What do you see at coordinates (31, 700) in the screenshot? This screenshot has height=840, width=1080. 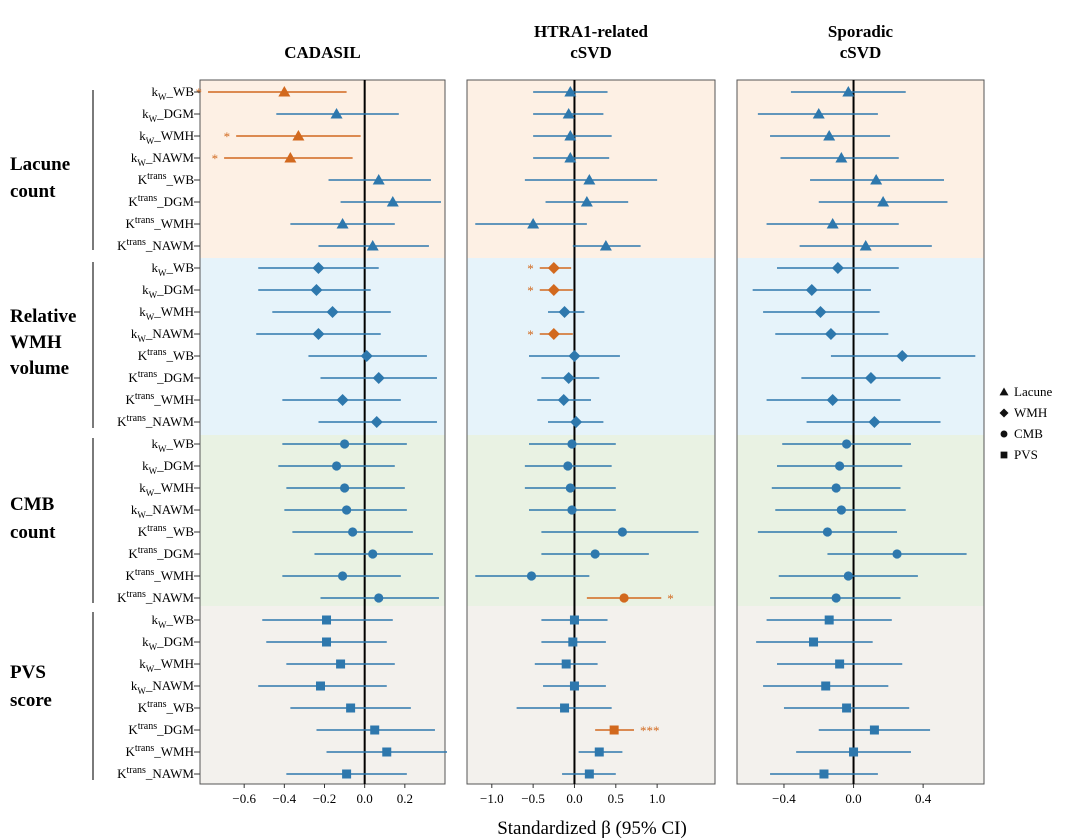 I see `group-label: score` at bounding box center [31, 700].